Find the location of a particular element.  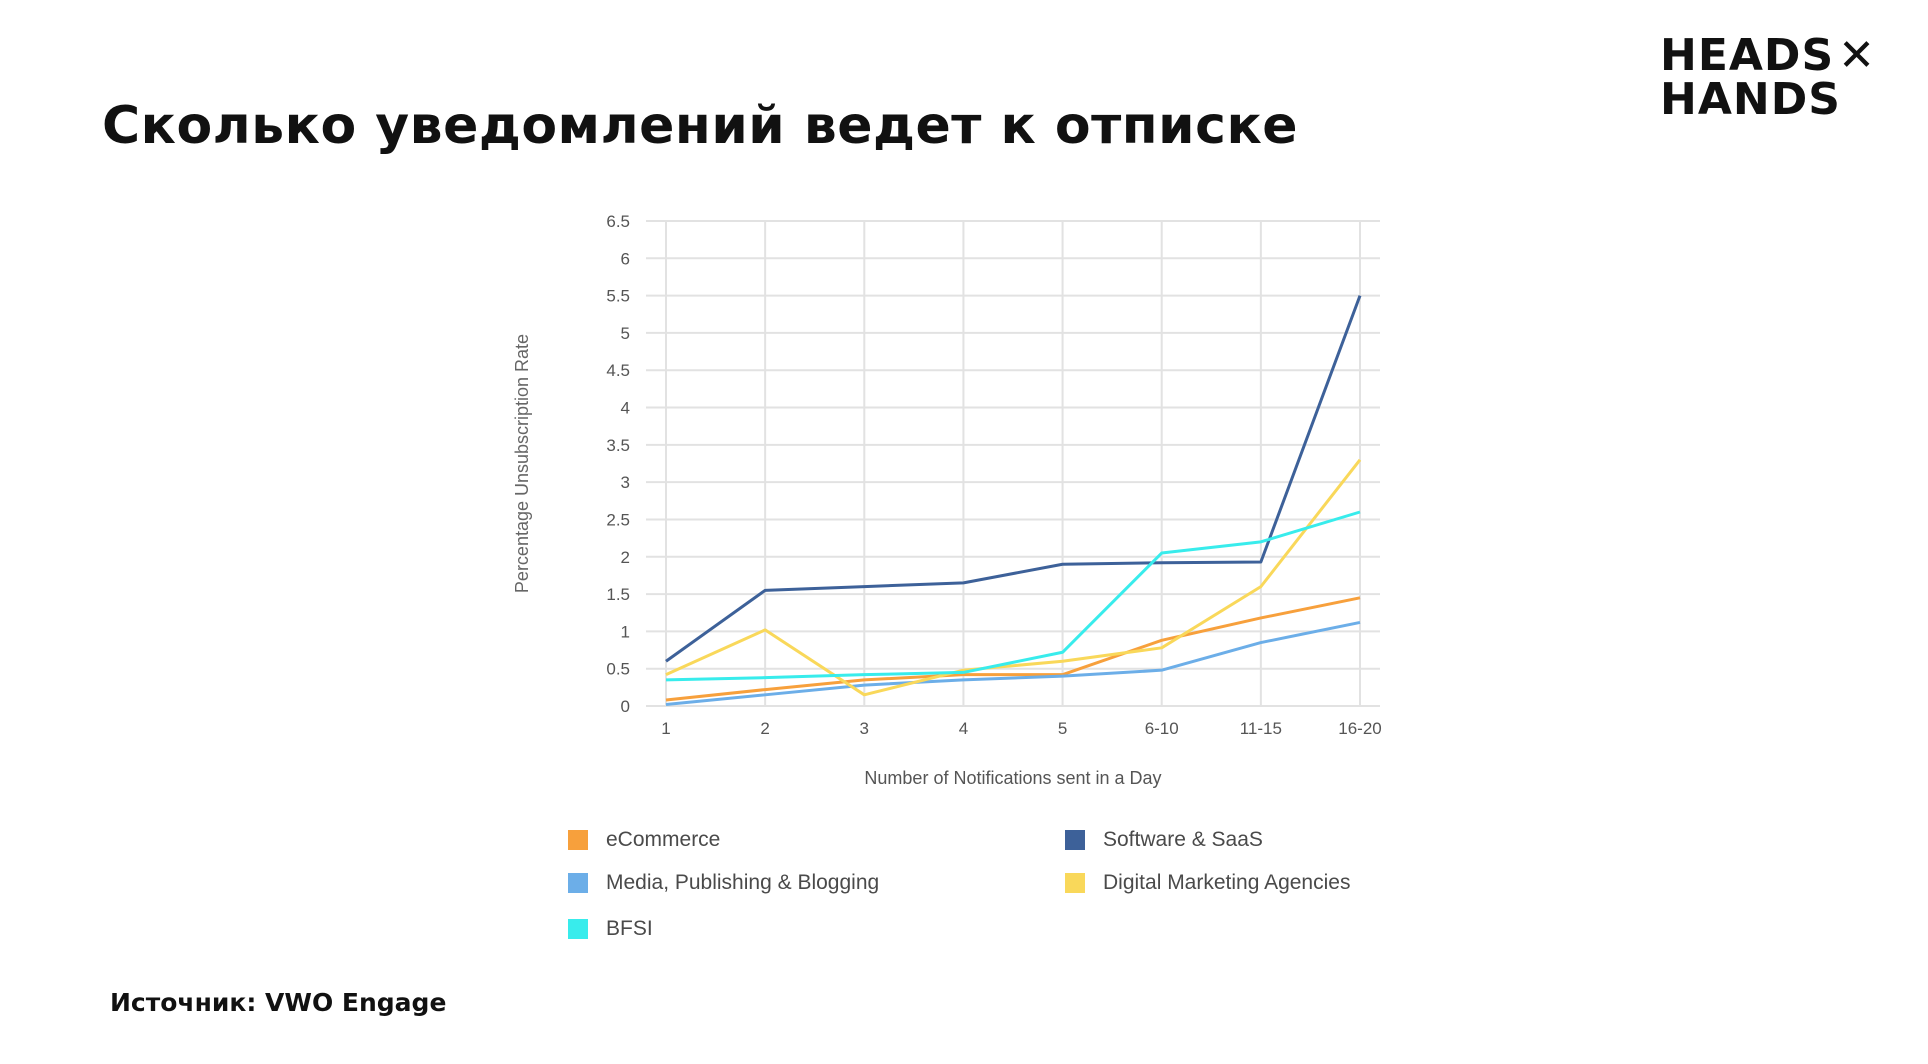

legend-label: Digital Marketing Agencies is located at coordinates (1227, 882).